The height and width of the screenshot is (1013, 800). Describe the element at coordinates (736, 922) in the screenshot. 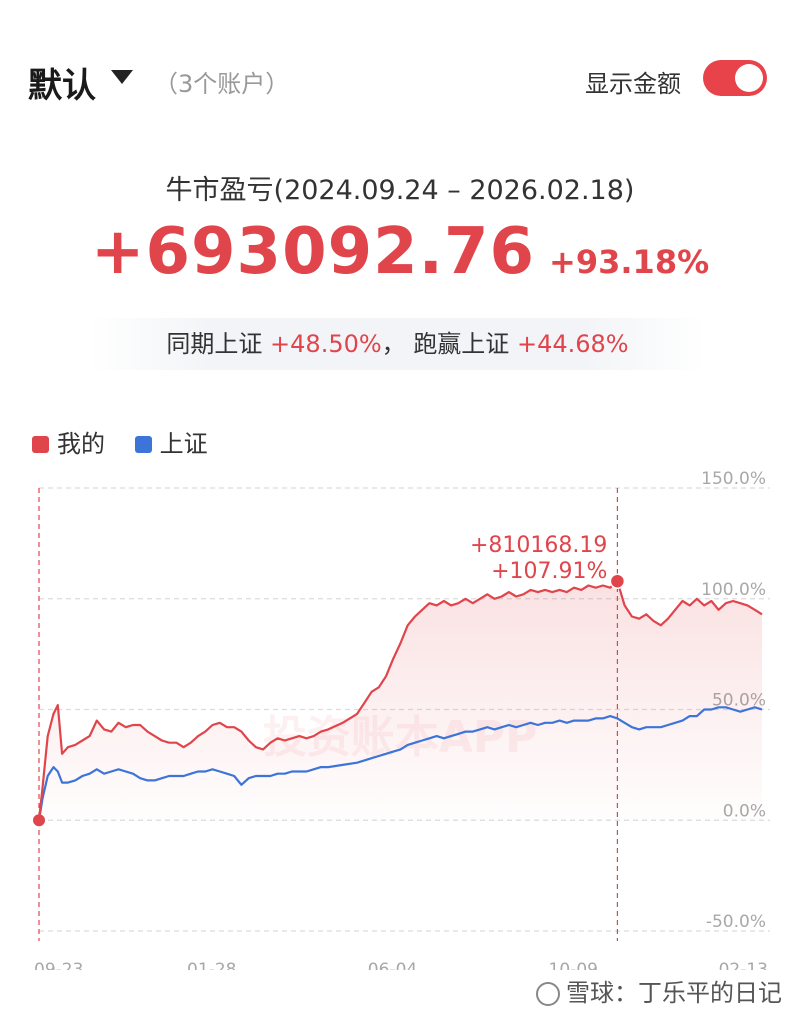

I see `y-tick-label: -50.0%` at that location.